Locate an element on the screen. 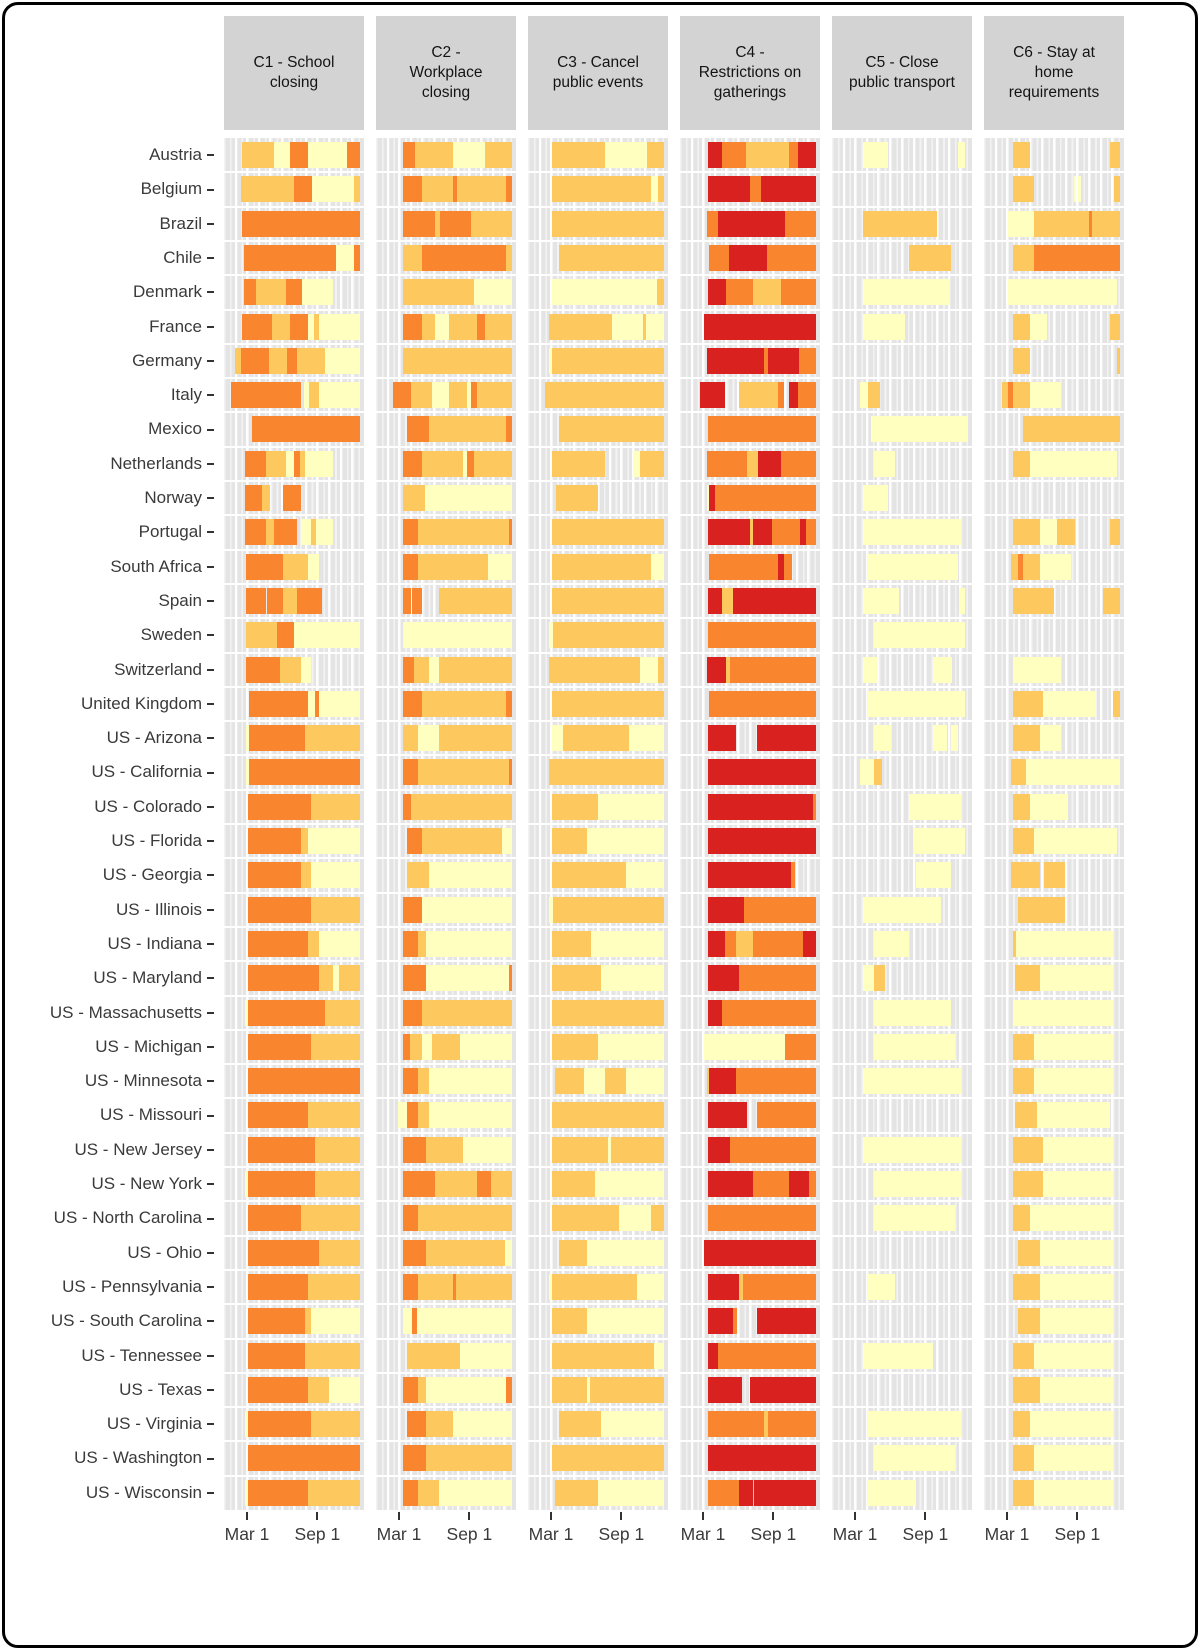 The height and width of the screenshot is (1650, 1200). row-label: US - New York is located at coordinates (146, 1183).